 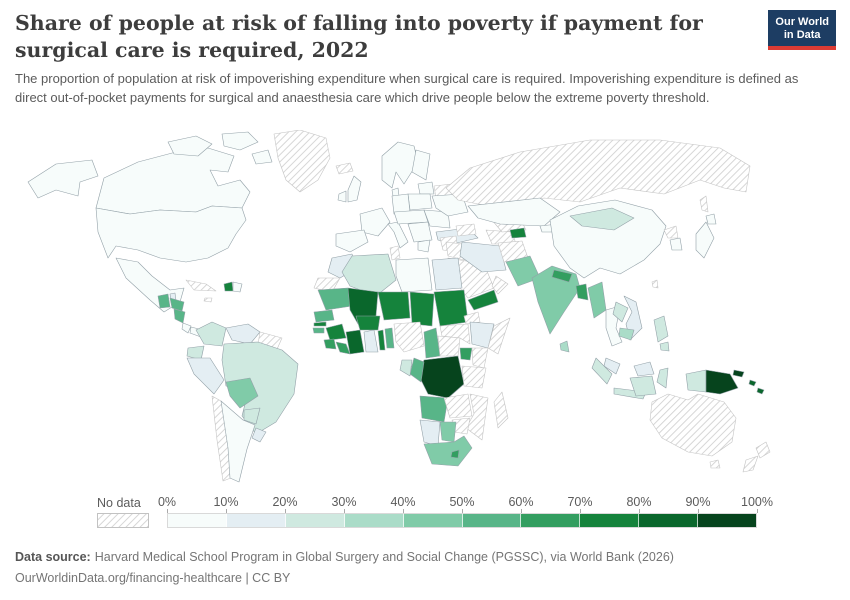 I want to click on country-dr-congo, so click(x=441, y=377).